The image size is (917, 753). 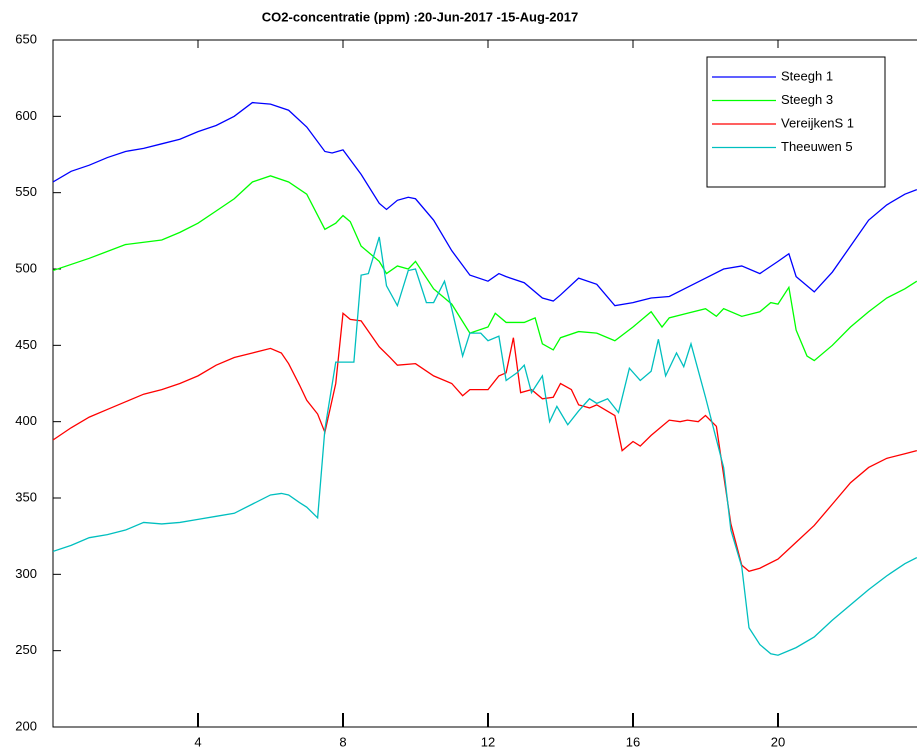 What do you see at coordinates (26, 191) in the screenshot?
I see `y-tick-label: 550` at bounding box center [26, 191].